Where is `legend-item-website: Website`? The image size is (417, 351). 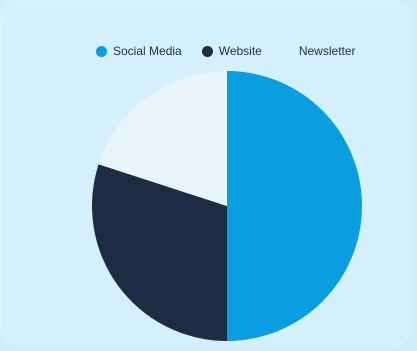
legend-item-website: Website is located at coordinates (231, 51).